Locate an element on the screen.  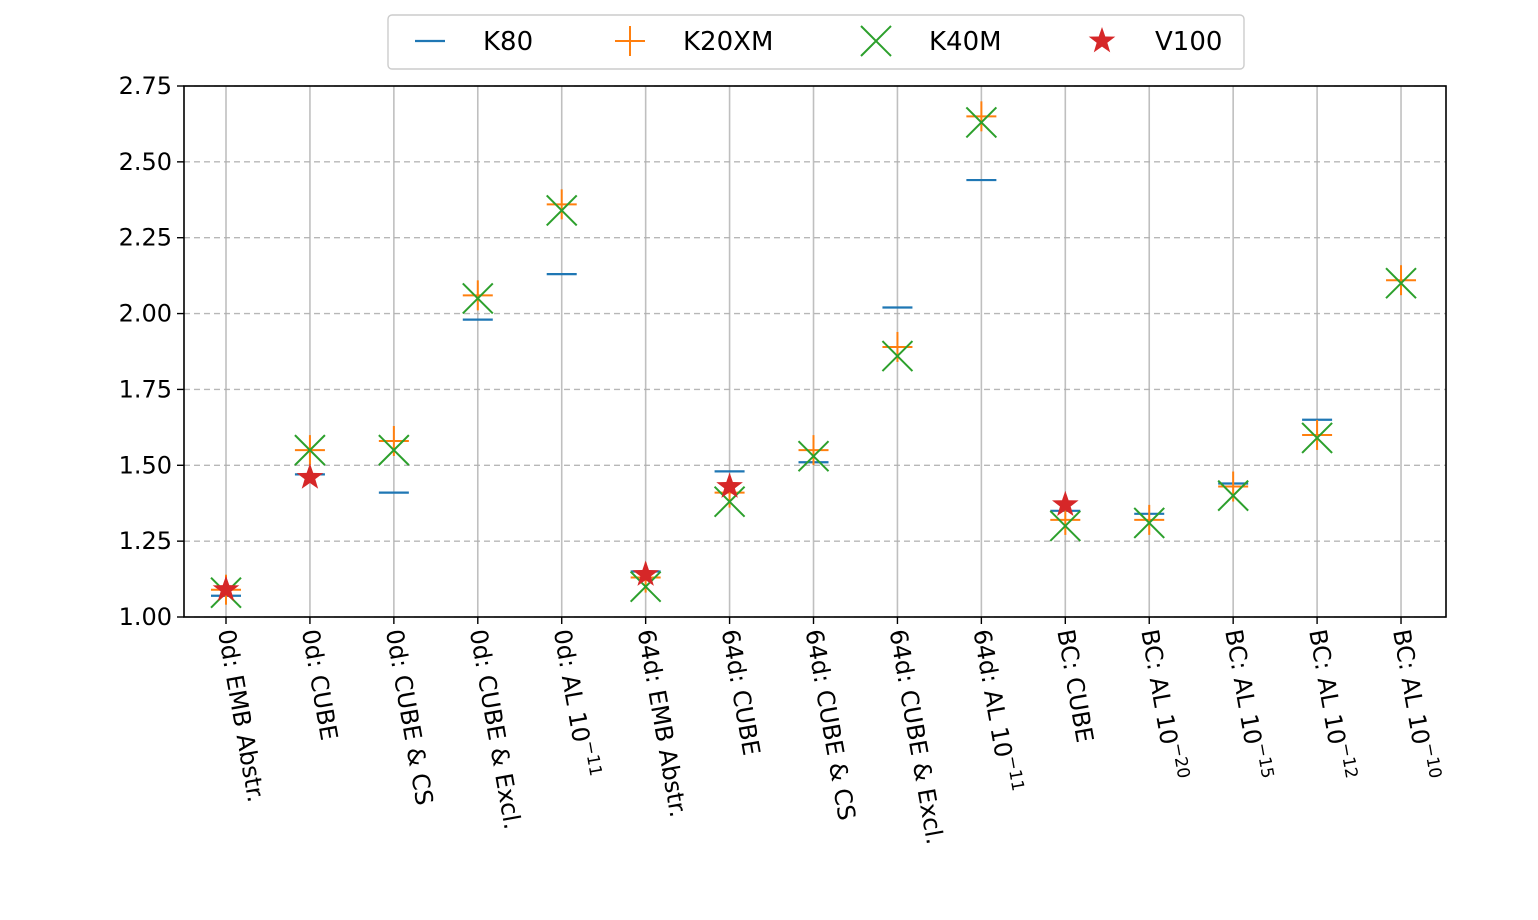
y-tick-label: 2.75 is located at coordinates (145, 86).